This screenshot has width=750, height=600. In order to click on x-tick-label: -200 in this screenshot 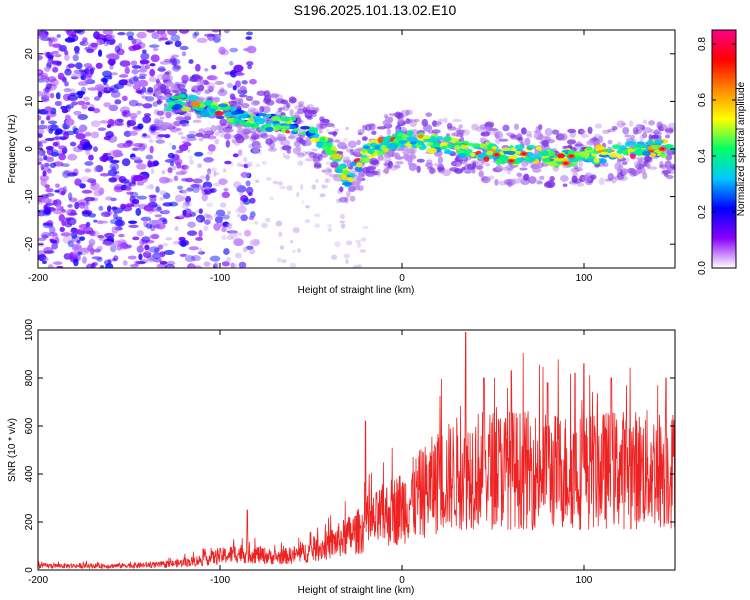, I will do `click(38, 580)`.